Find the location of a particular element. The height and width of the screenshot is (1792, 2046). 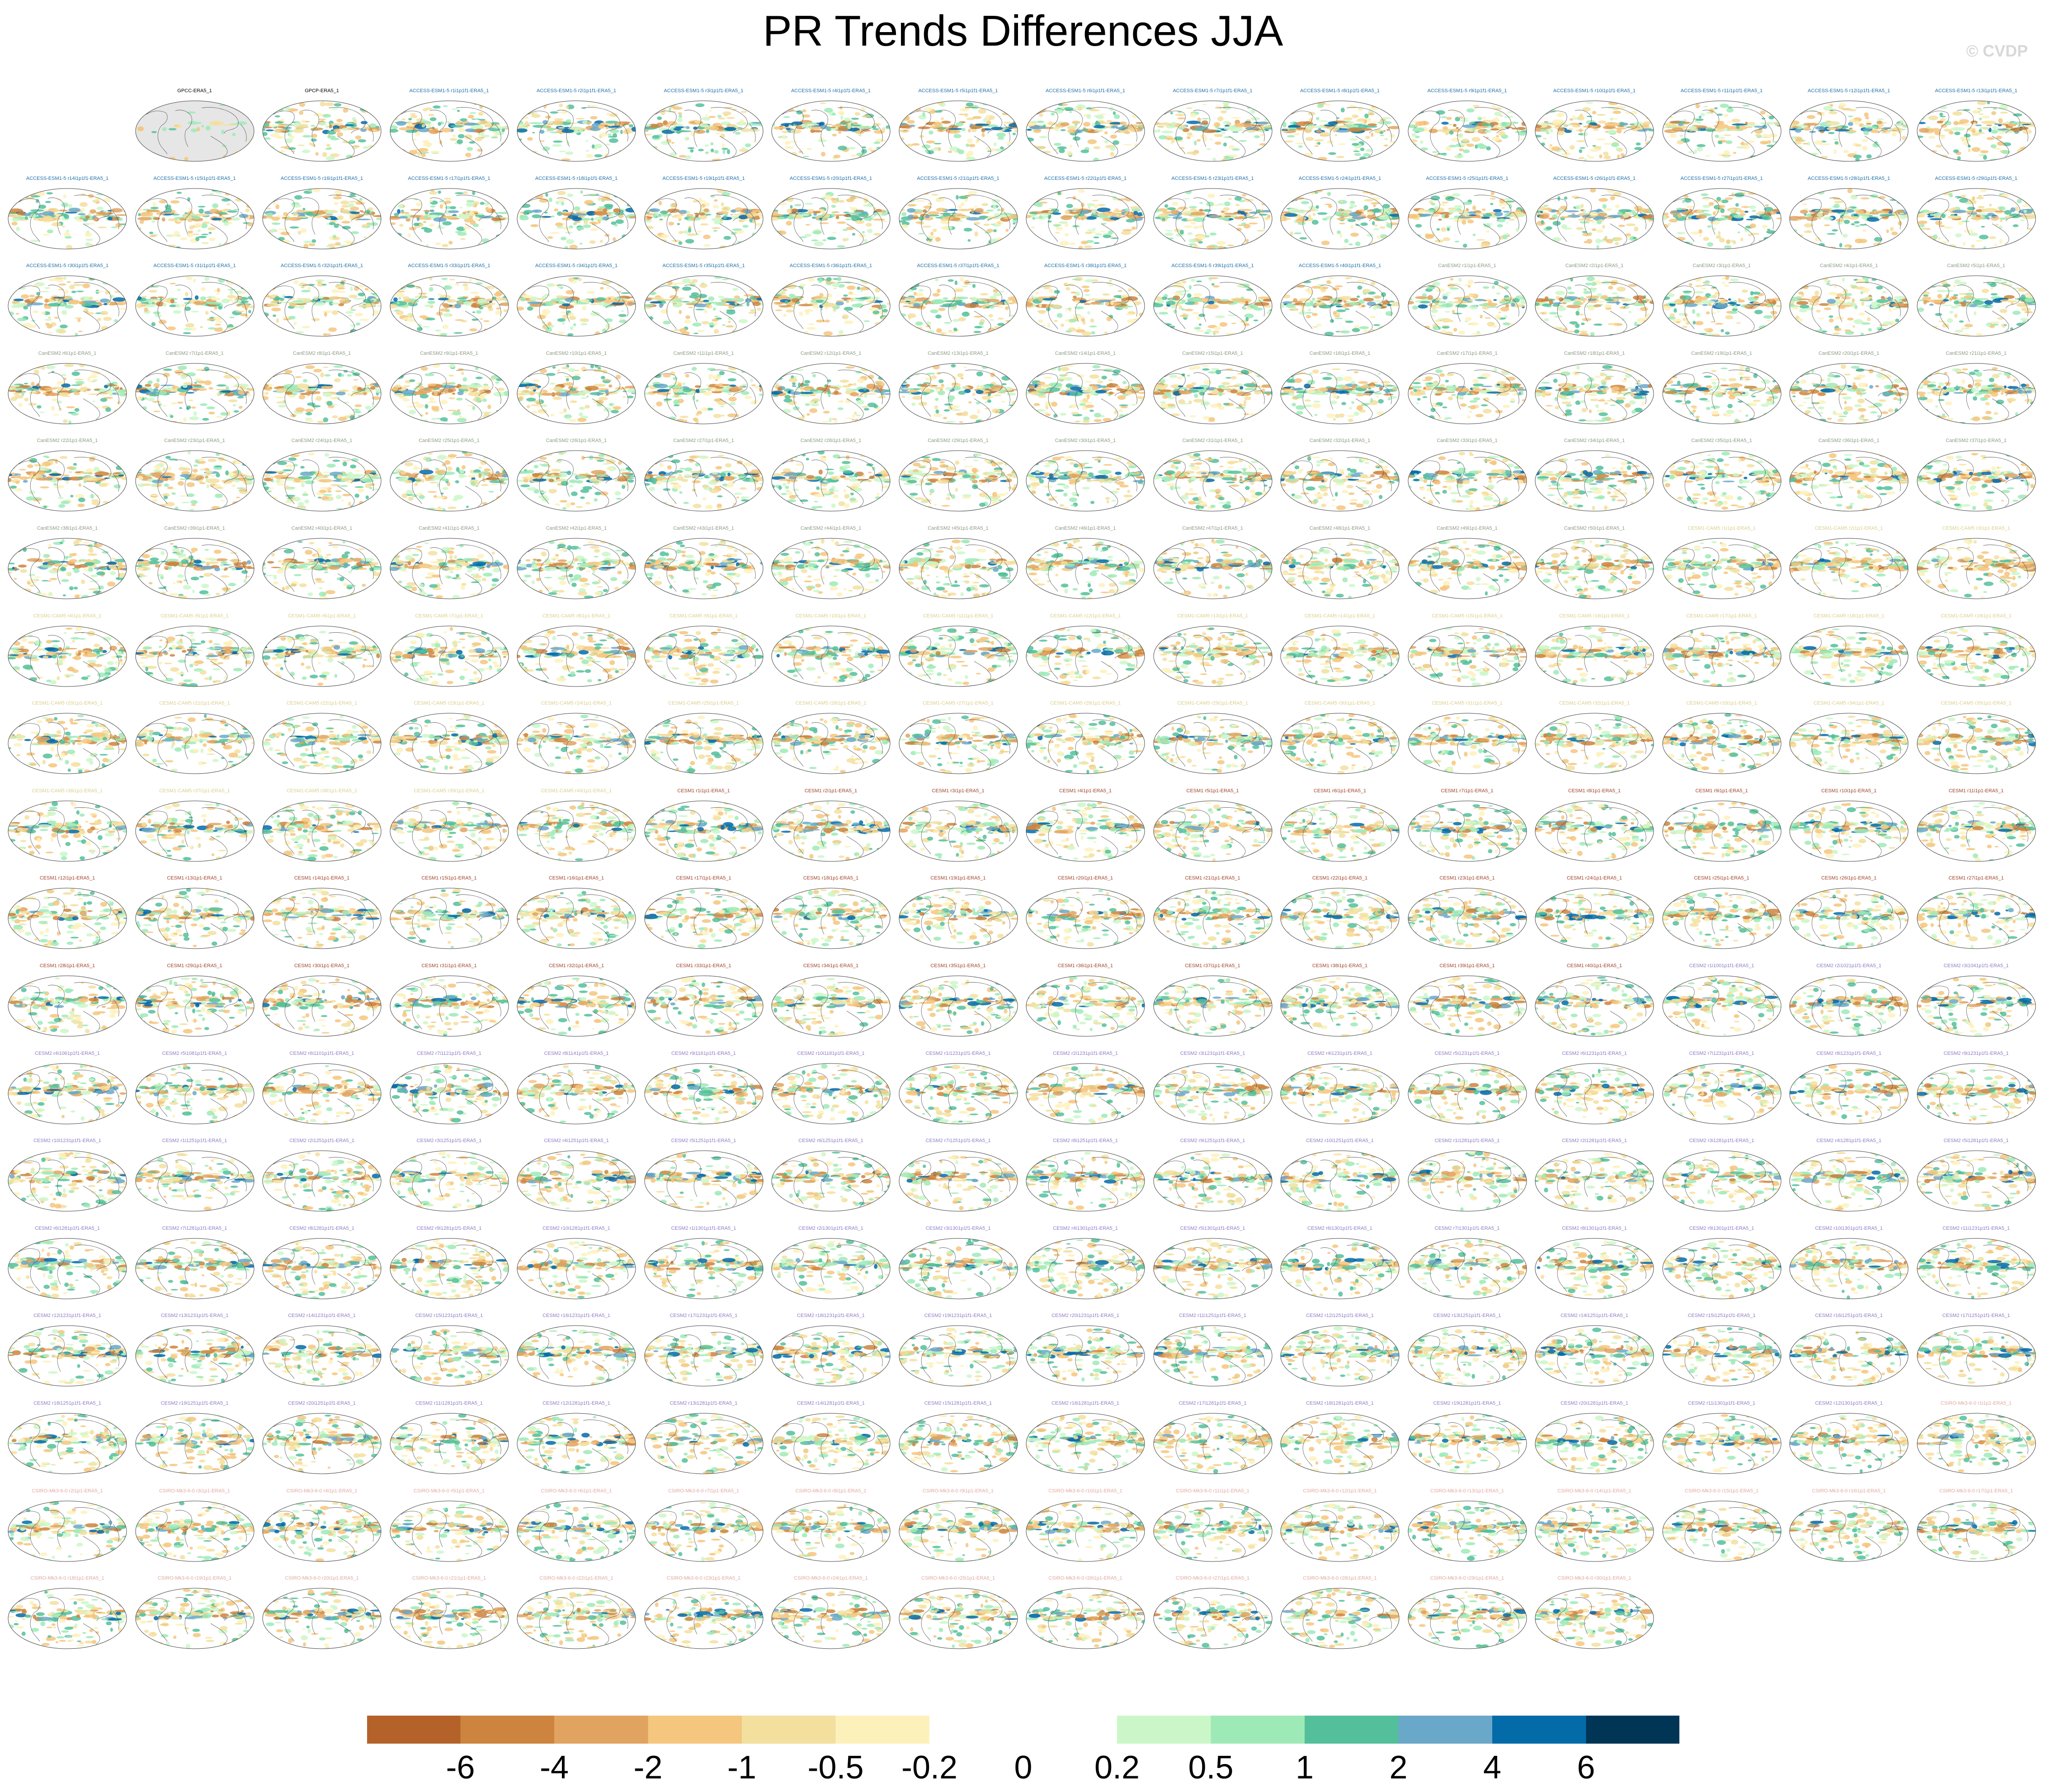

map-panel: CanESM2 r38i1p1-ERA5_1 is located at coordinates (67, 564).